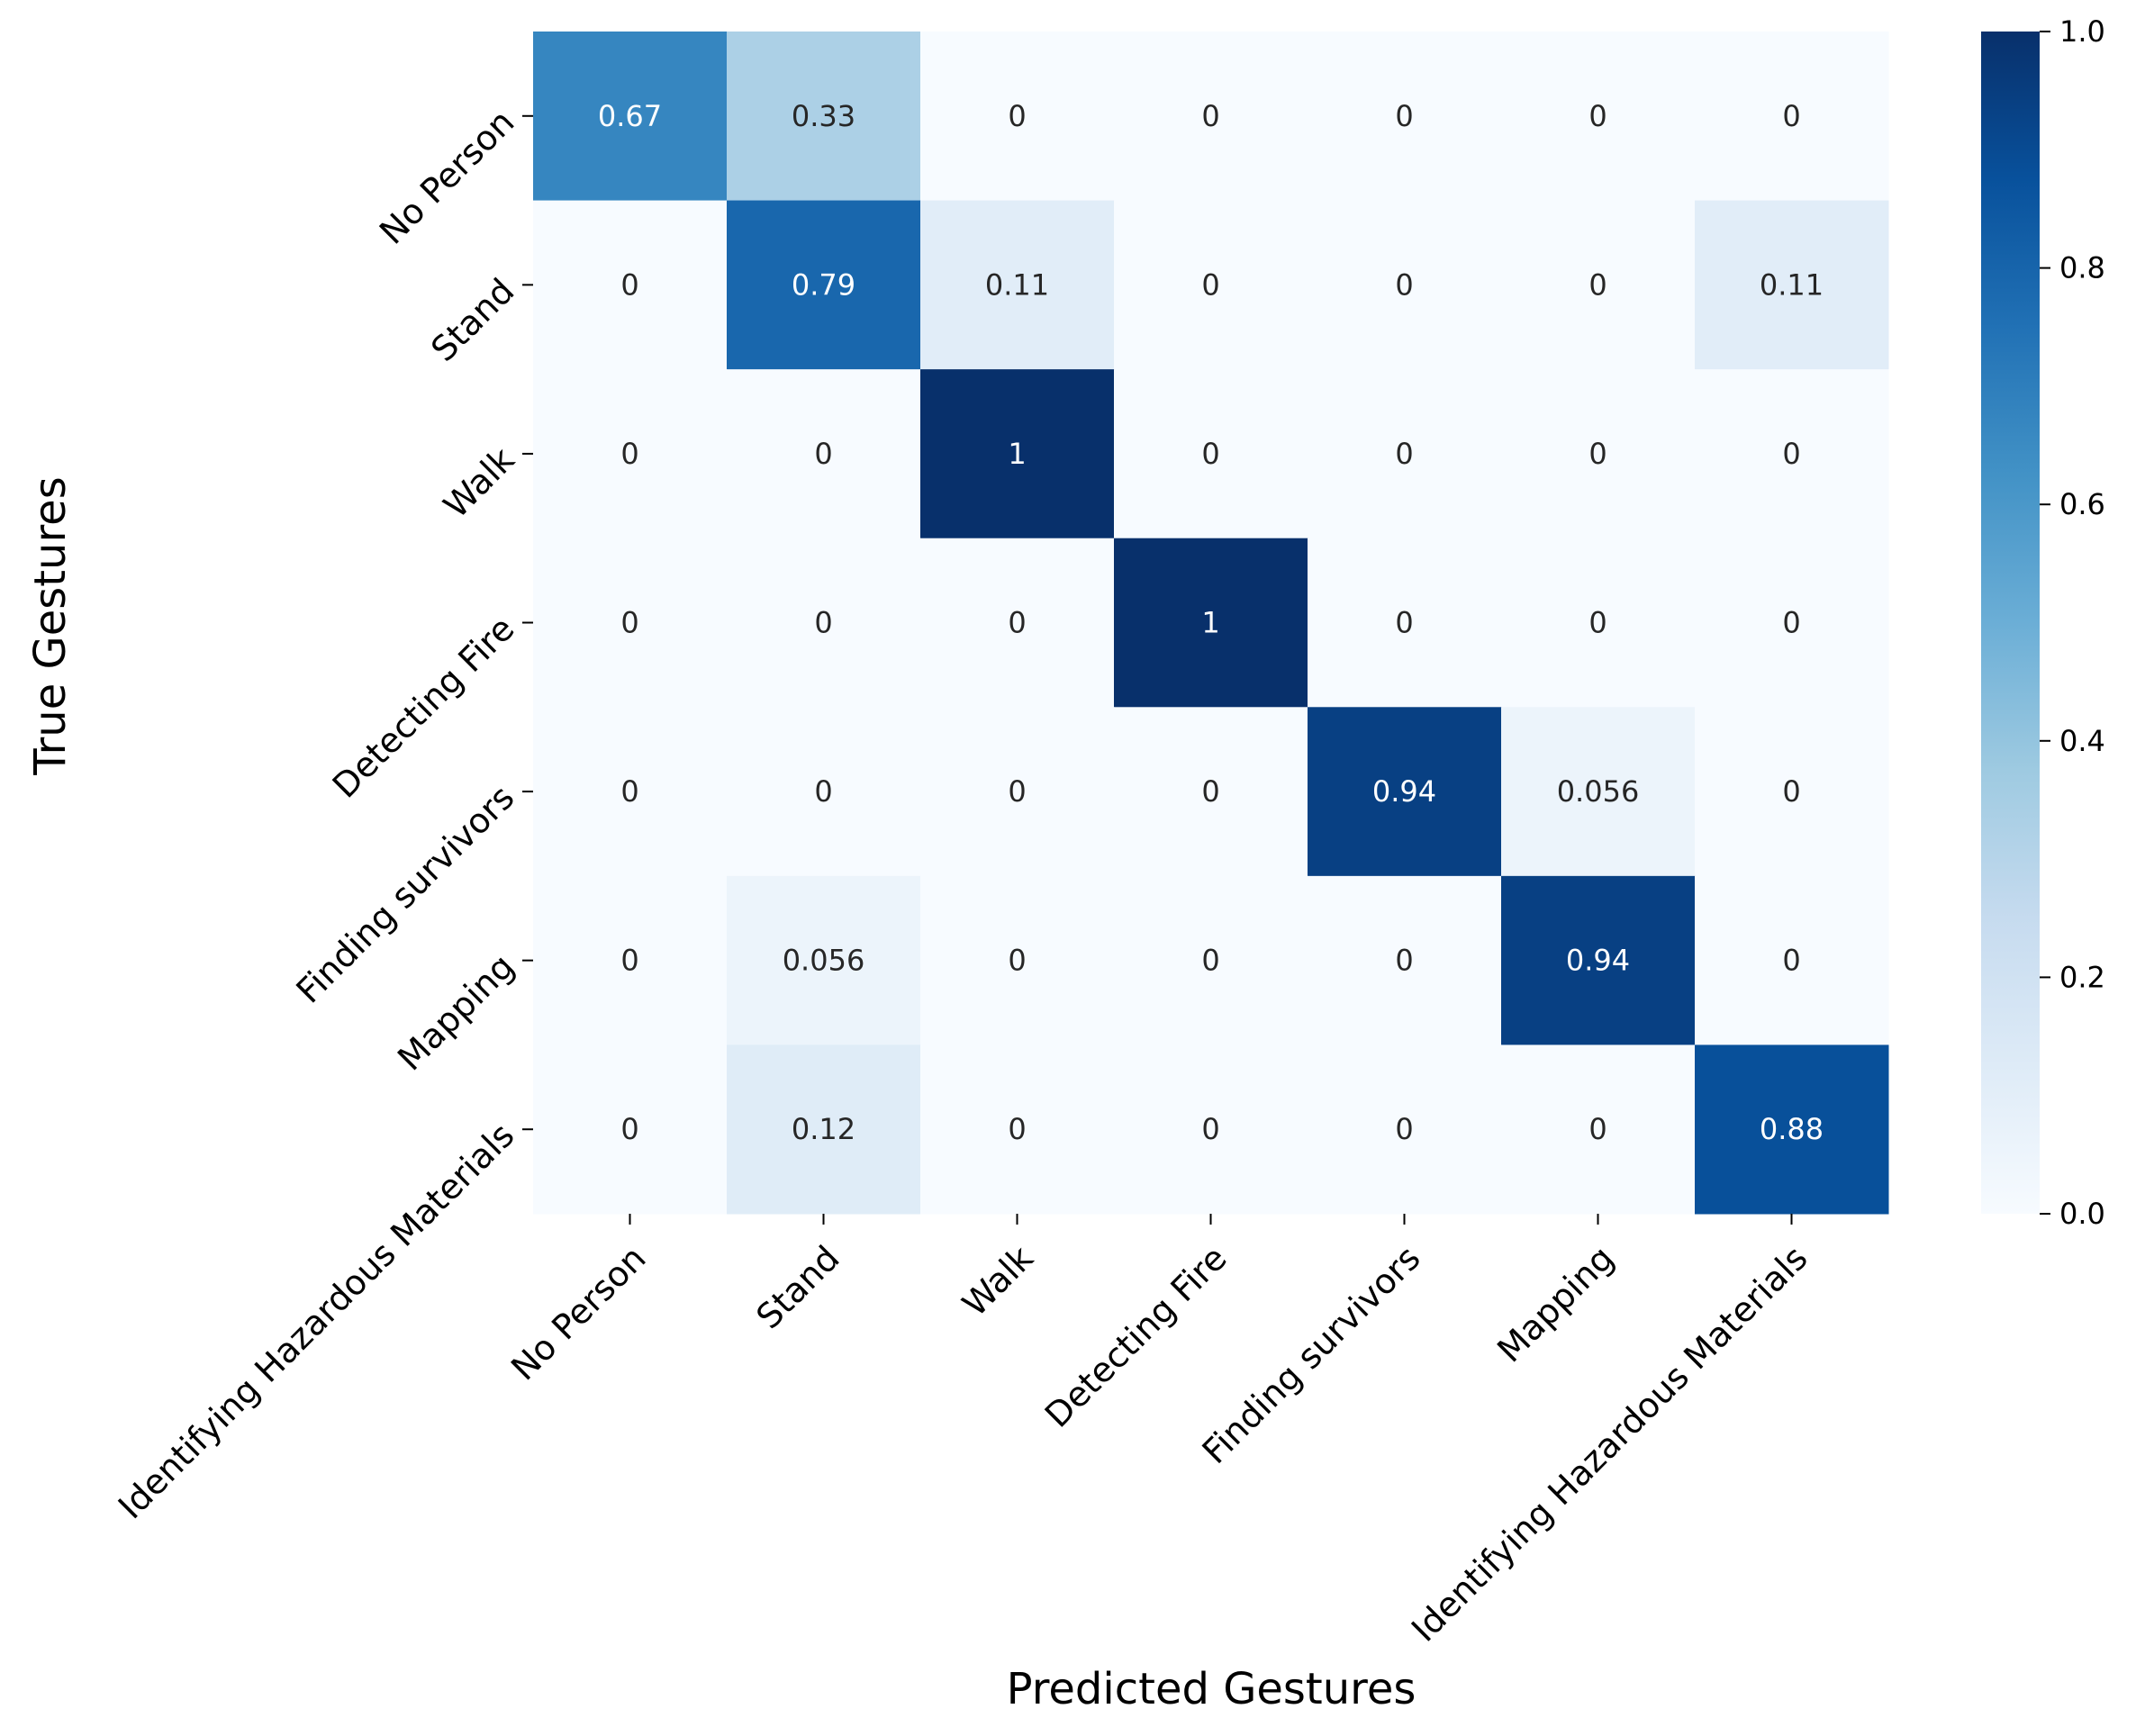  What do you see at coordinates (1598, 623) in the screenshot?
I see `heatmap-cell-r3-c5` at bounding box center [1598, 623].